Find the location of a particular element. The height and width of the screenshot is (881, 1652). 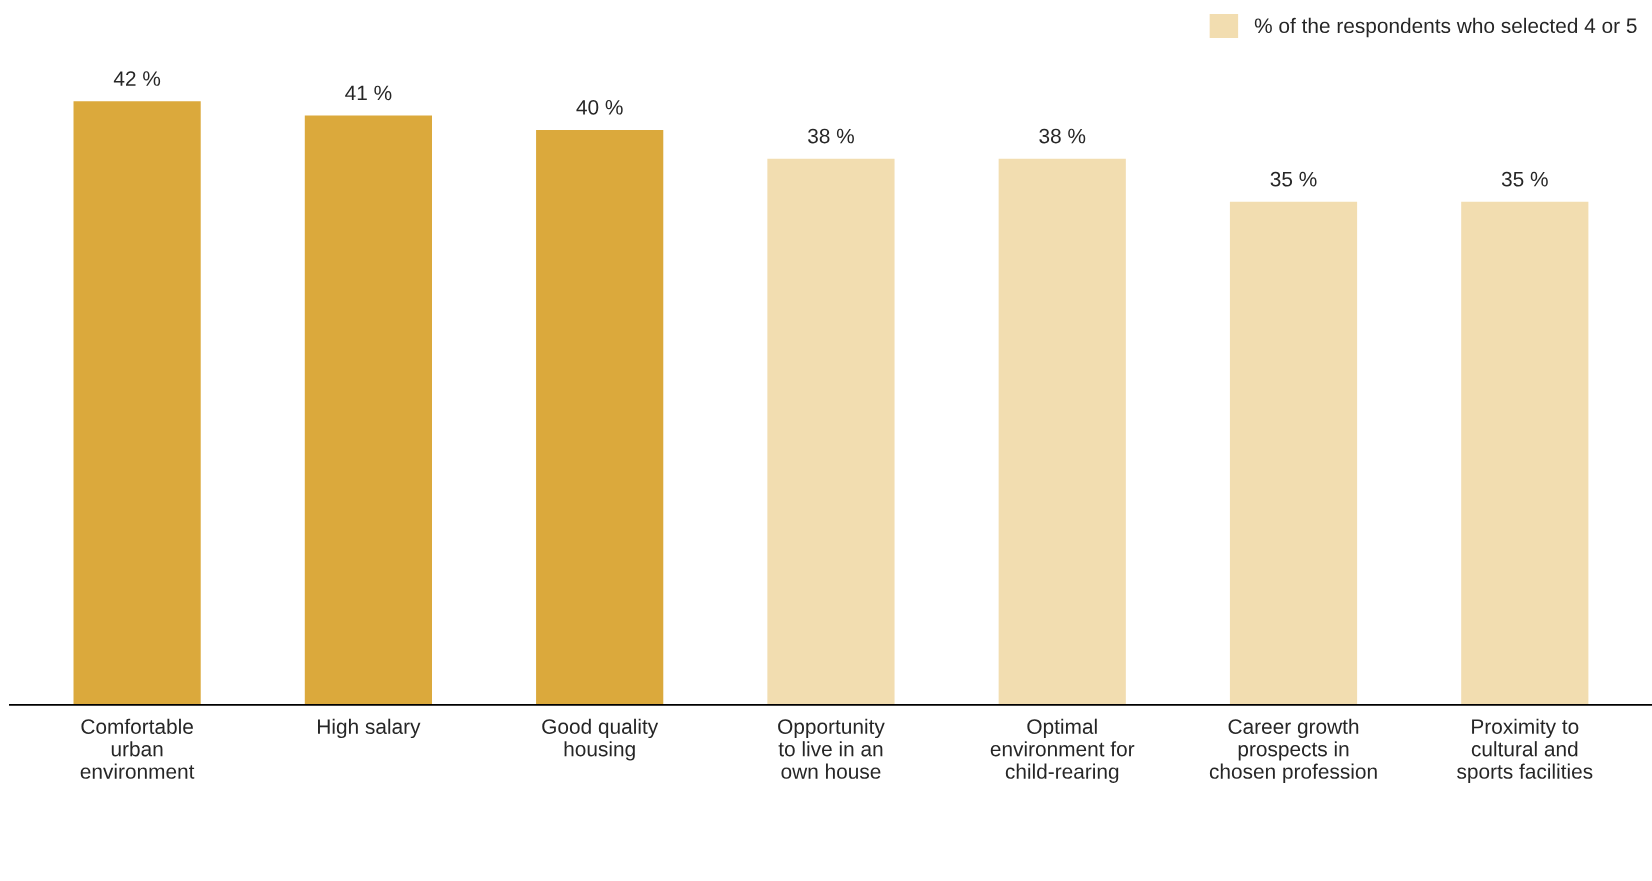

x-tick-label: Good quality housing is located at coordinates (600, 739).